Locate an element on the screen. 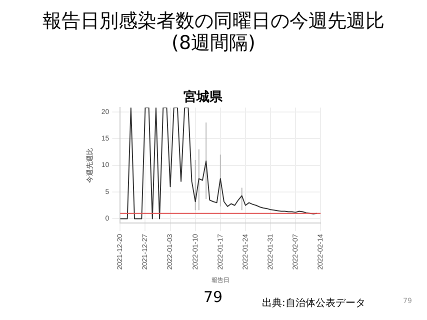 The image size is (427, 320). text: 79 is located at coordinates (213, 297).